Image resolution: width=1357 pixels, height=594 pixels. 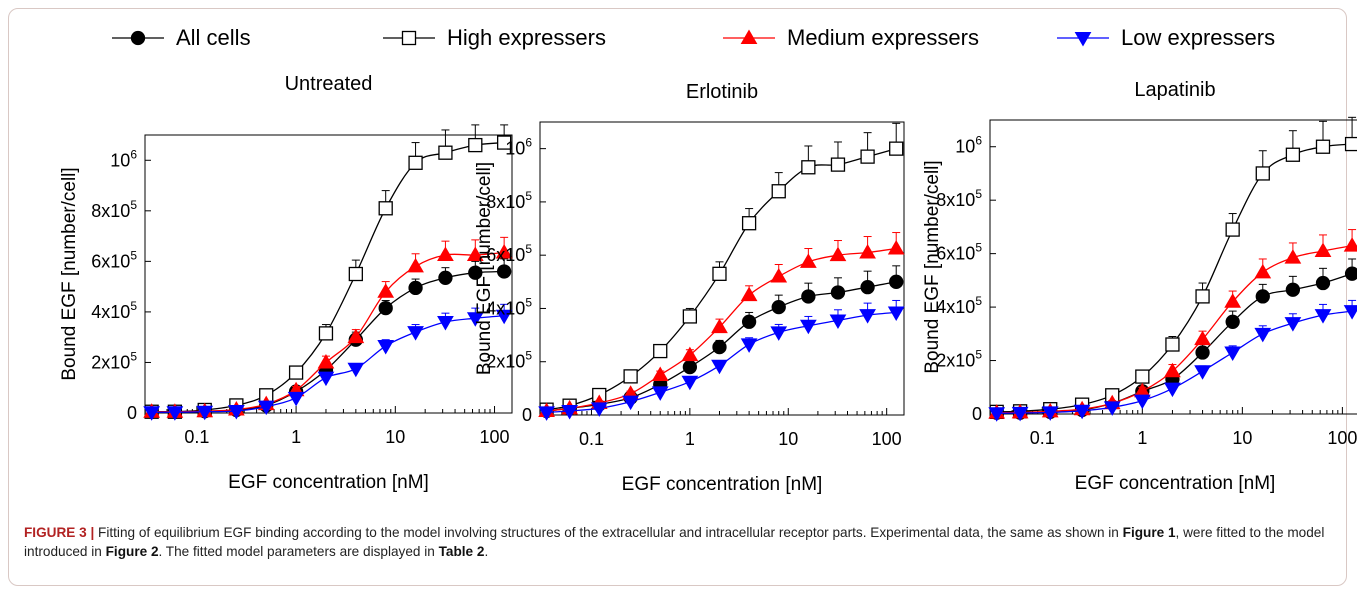 I want to click on legend-item-high-expressers: High expressers, so click(x=494, y=38).